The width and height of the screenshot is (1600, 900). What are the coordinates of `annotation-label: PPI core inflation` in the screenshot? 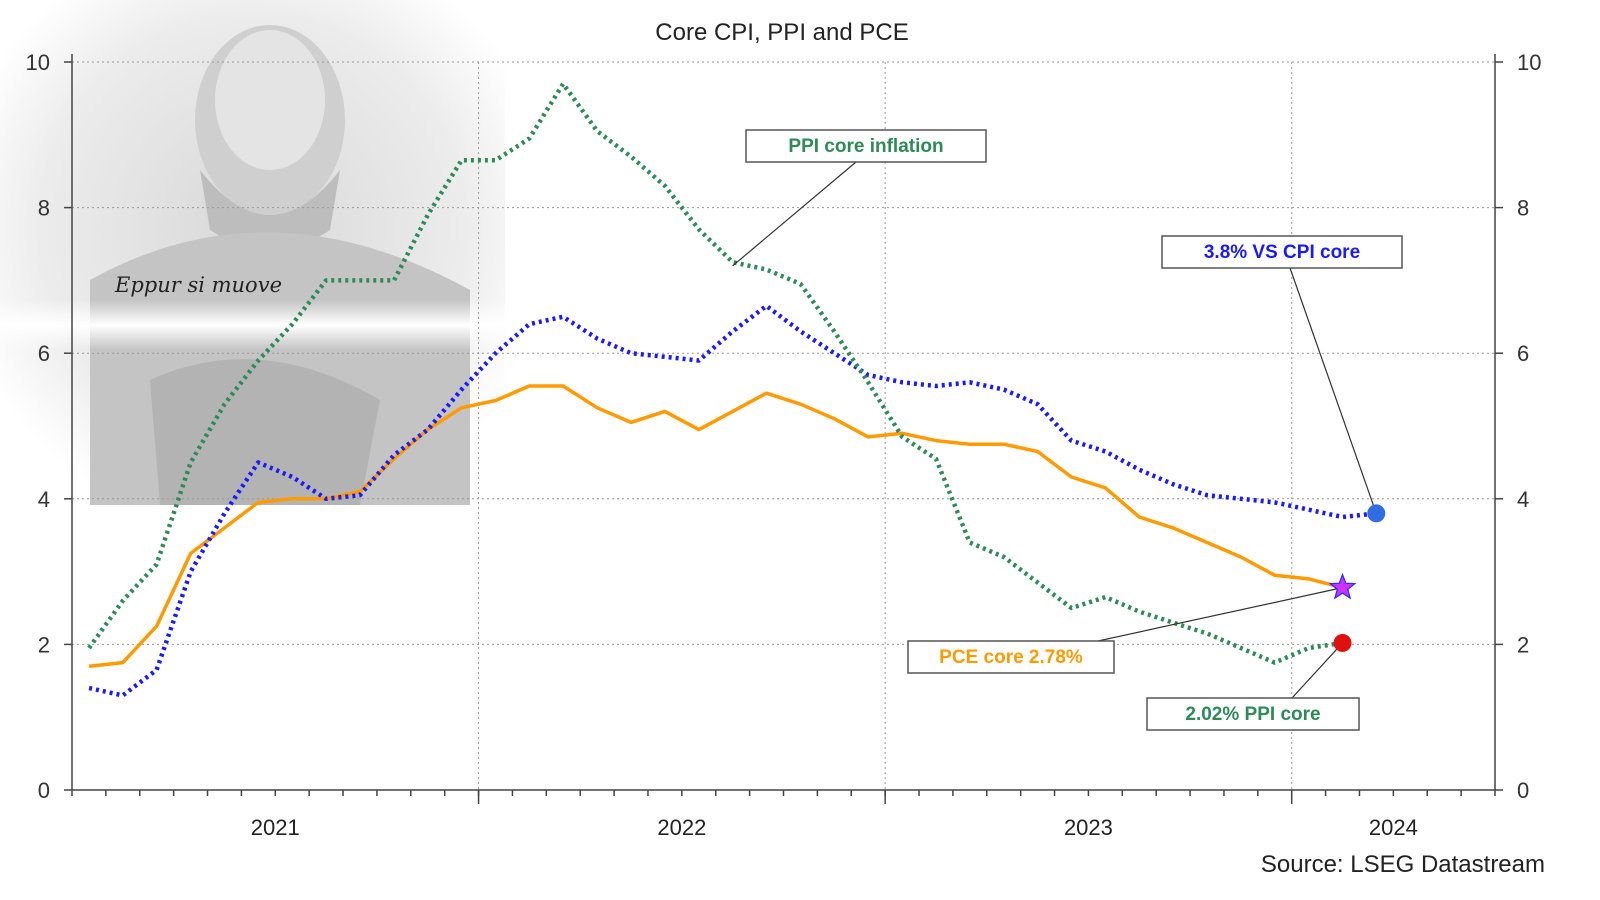 It's located at (865, 146).